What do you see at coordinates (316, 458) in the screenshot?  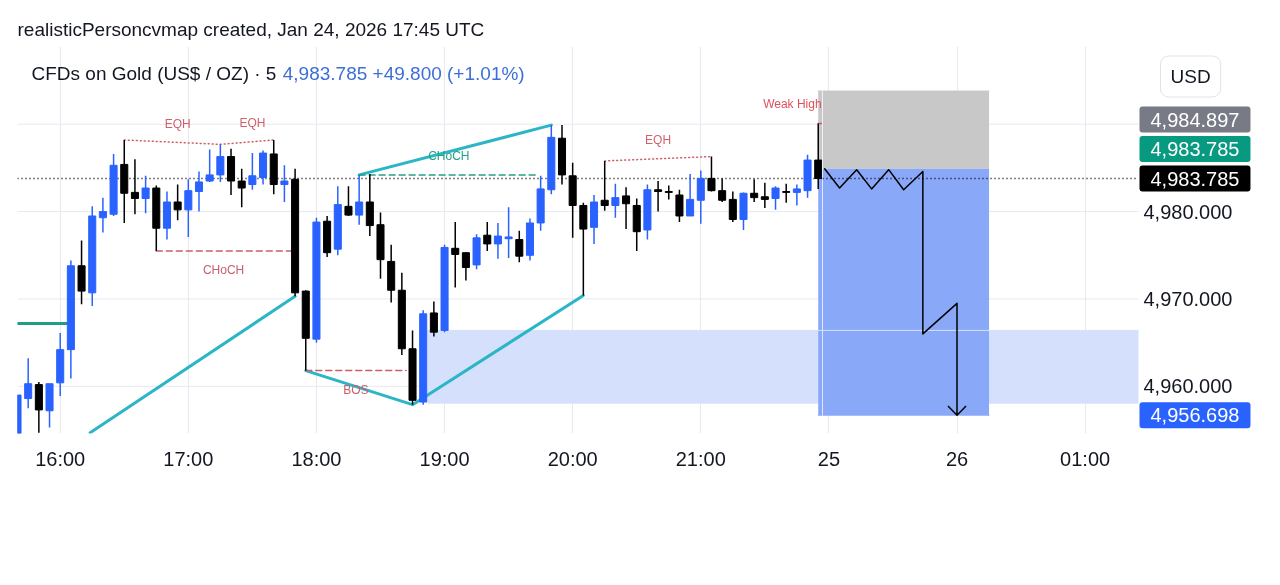 I see `x-tick-label: 18:00` at bounding box center [316, 458].